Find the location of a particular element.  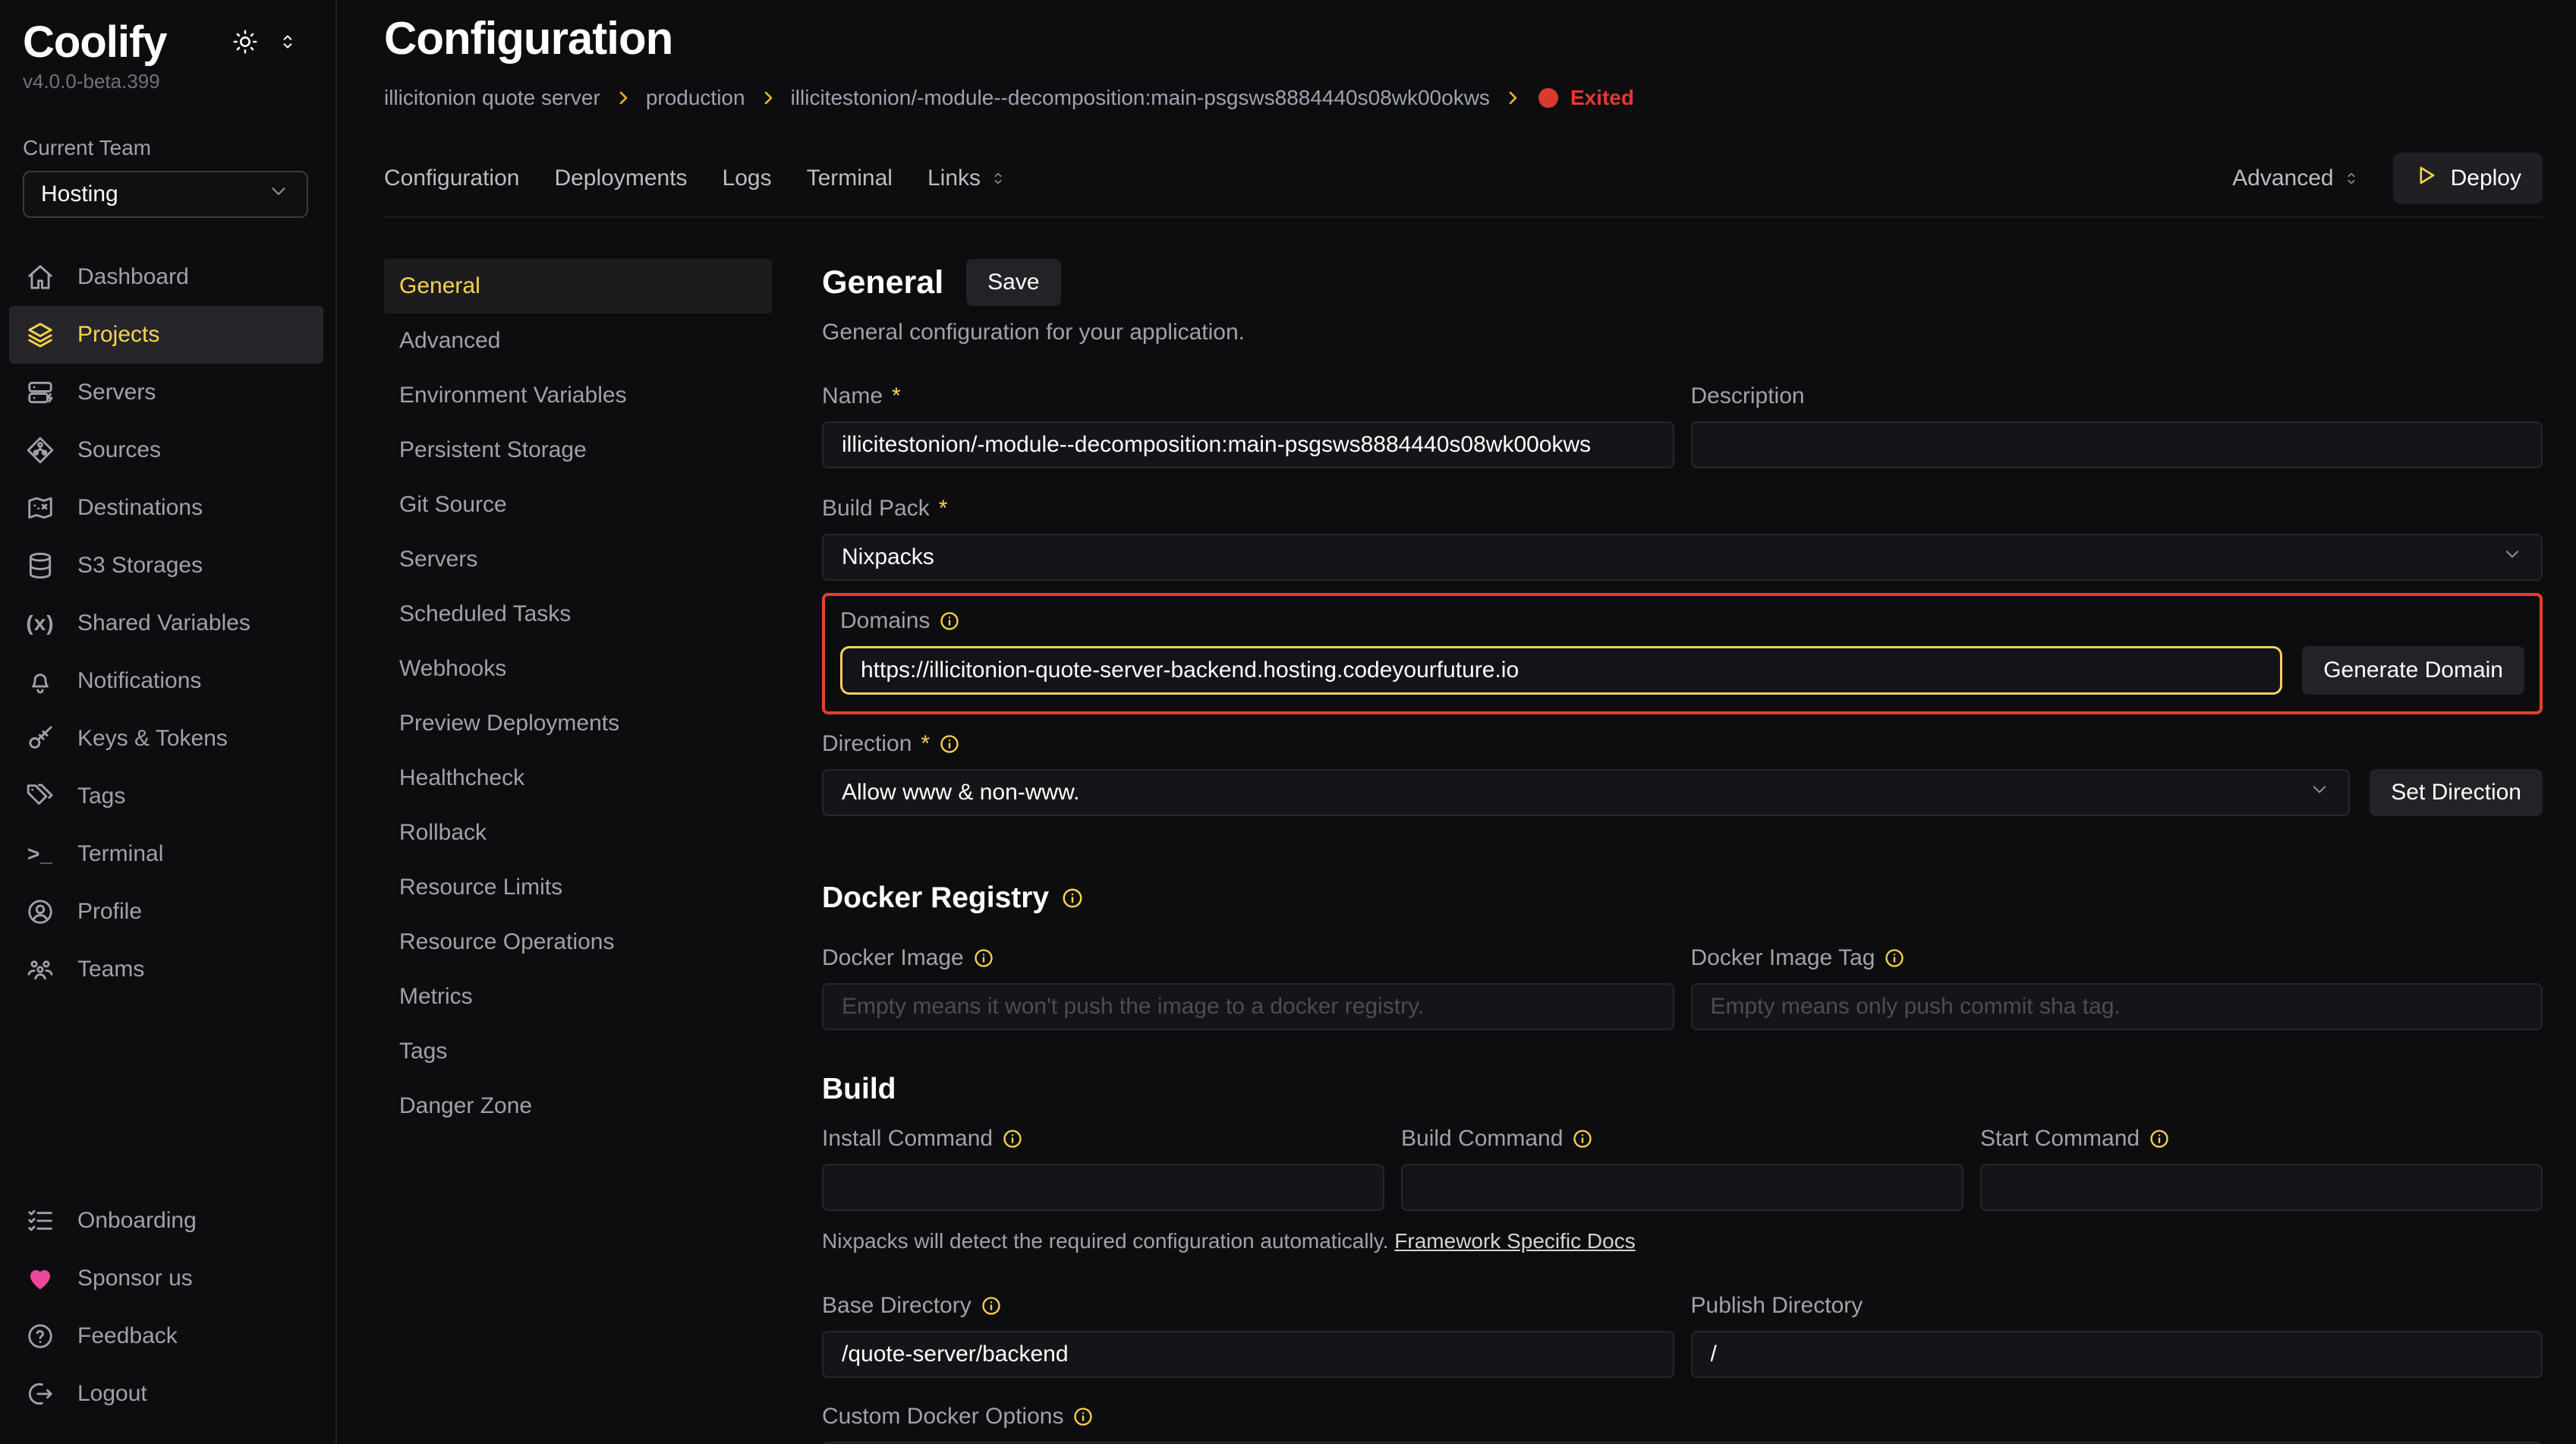

sidebar-item-keys-tokens: Keys & Tokens is located at coordinates (167, 739).